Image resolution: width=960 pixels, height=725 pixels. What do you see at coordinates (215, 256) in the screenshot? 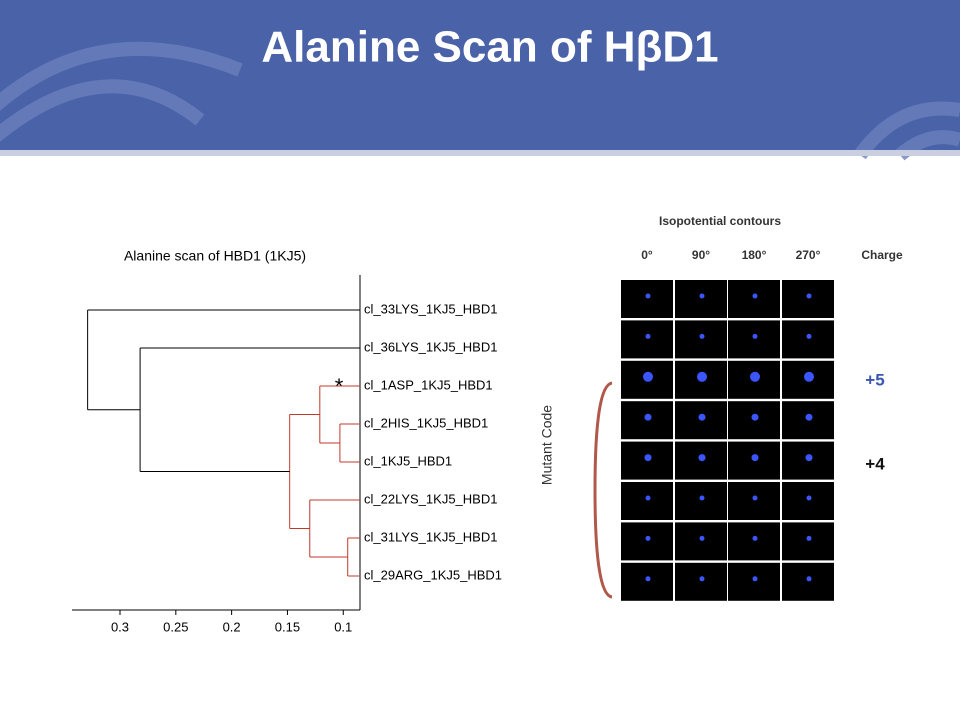
I see `chart-title: Alanine scan of HBD1 (1KJ5)` at bounding box center [215, 256].